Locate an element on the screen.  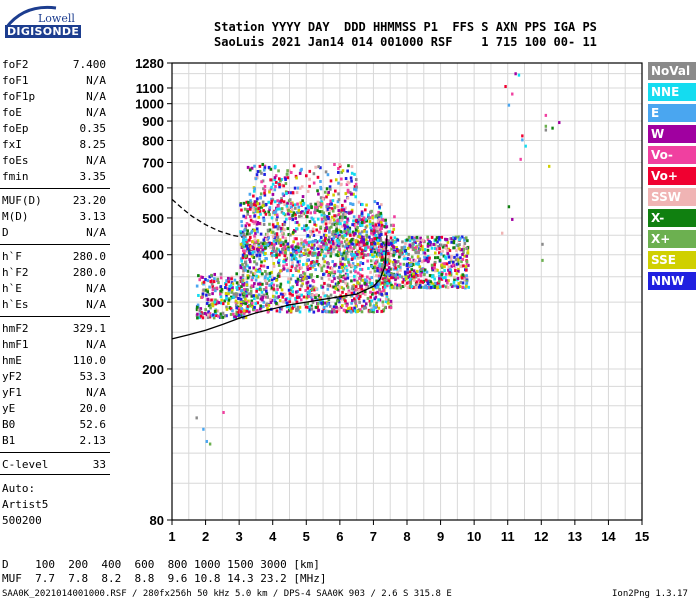
param-value: 329.1 is located at coordinates (89, 328).